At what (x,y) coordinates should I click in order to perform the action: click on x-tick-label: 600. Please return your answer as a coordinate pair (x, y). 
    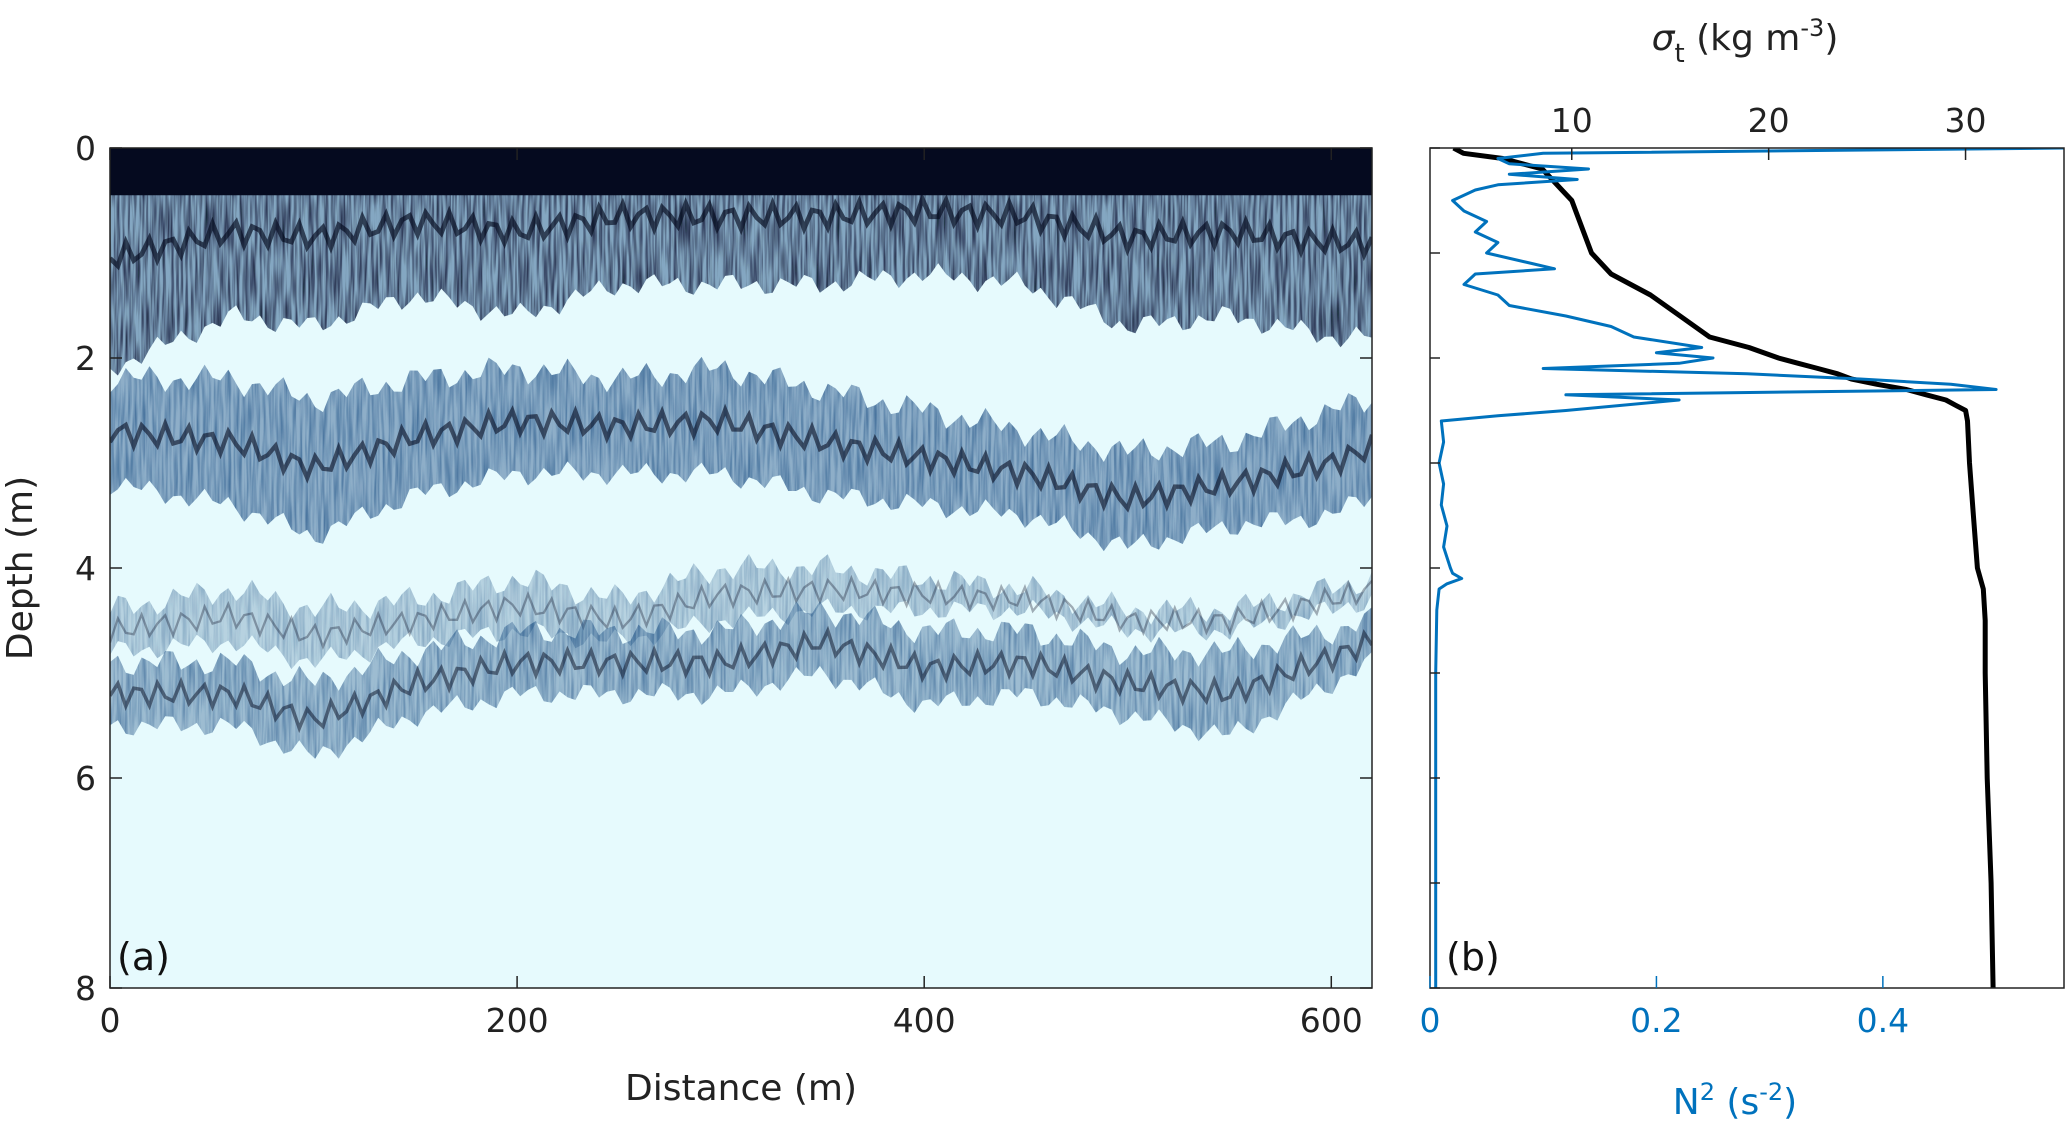
    Looking at the image, I should click on (1331, 1020).